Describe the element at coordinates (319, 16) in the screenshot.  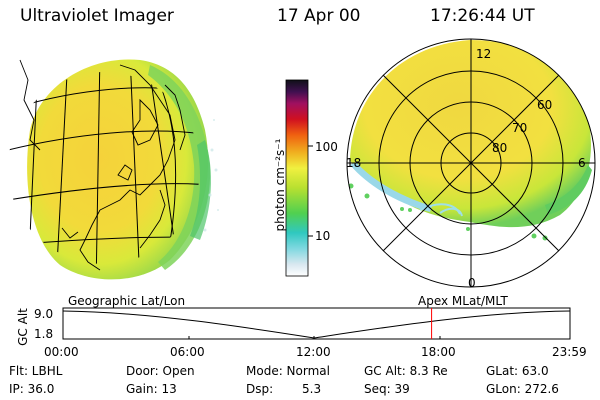
I see `date-label: 17 Apr 00` at that location.